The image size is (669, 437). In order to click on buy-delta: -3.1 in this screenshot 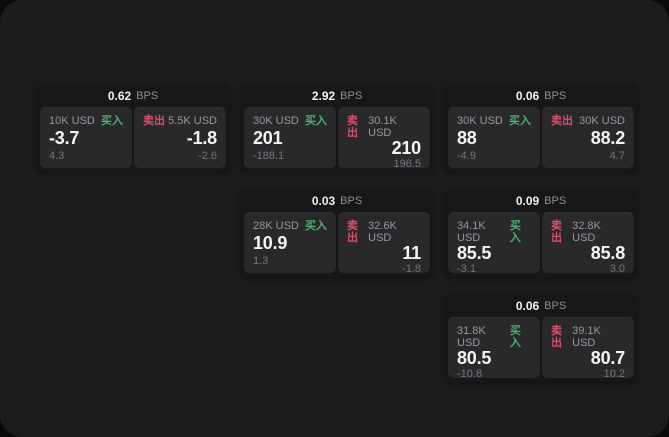, I will do `click(466, 269)`.